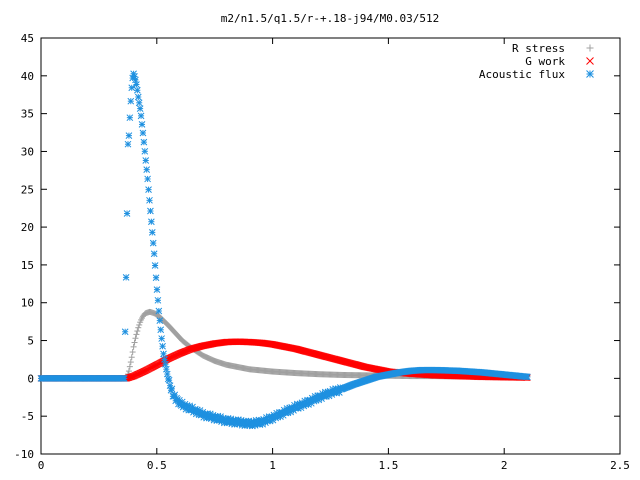 This screenshot has height=480, width=640. I want to click on legend-label: R stress, so click(538, 48).